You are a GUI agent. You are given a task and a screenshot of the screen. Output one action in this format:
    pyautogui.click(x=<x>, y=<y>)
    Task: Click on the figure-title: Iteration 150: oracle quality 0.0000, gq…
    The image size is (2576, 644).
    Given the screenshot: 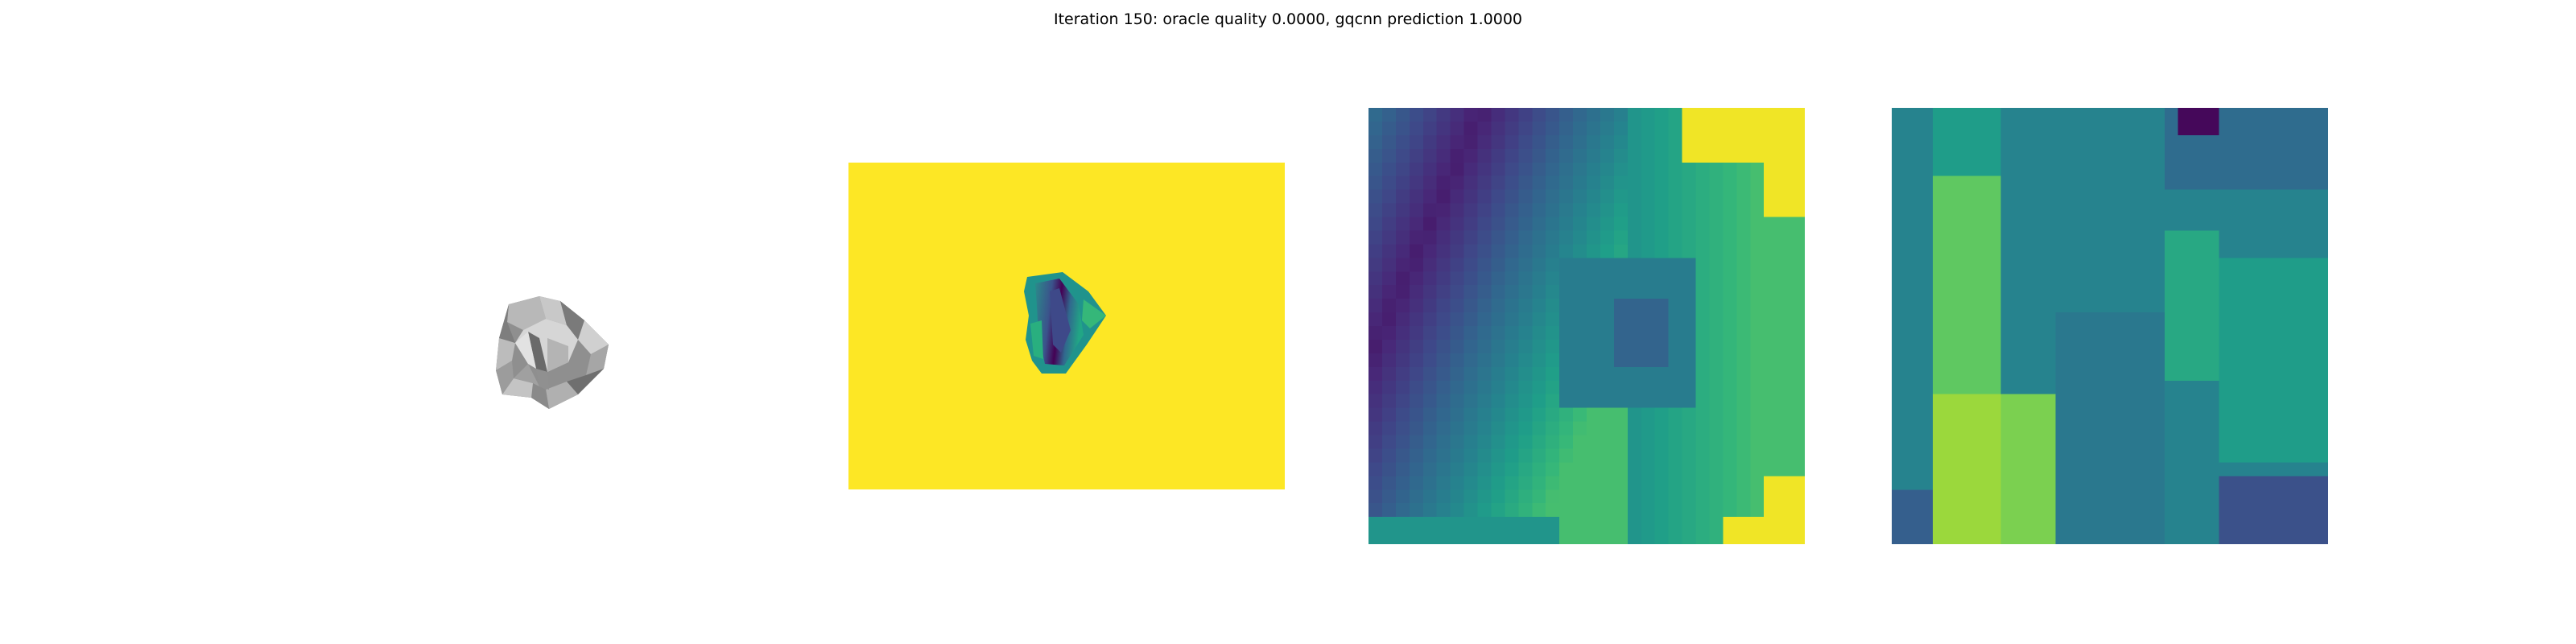 What is the action you would take?
    pyautogui.click(x=1287, y=19)
    